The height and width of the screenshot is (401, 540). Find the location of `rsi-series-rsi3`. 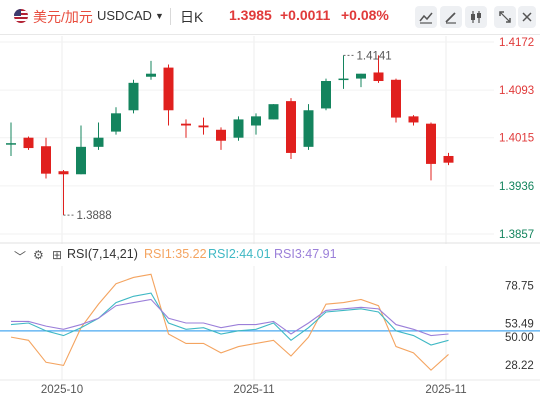

rsi-series-rsi3 is located at coordinates (230, 317).